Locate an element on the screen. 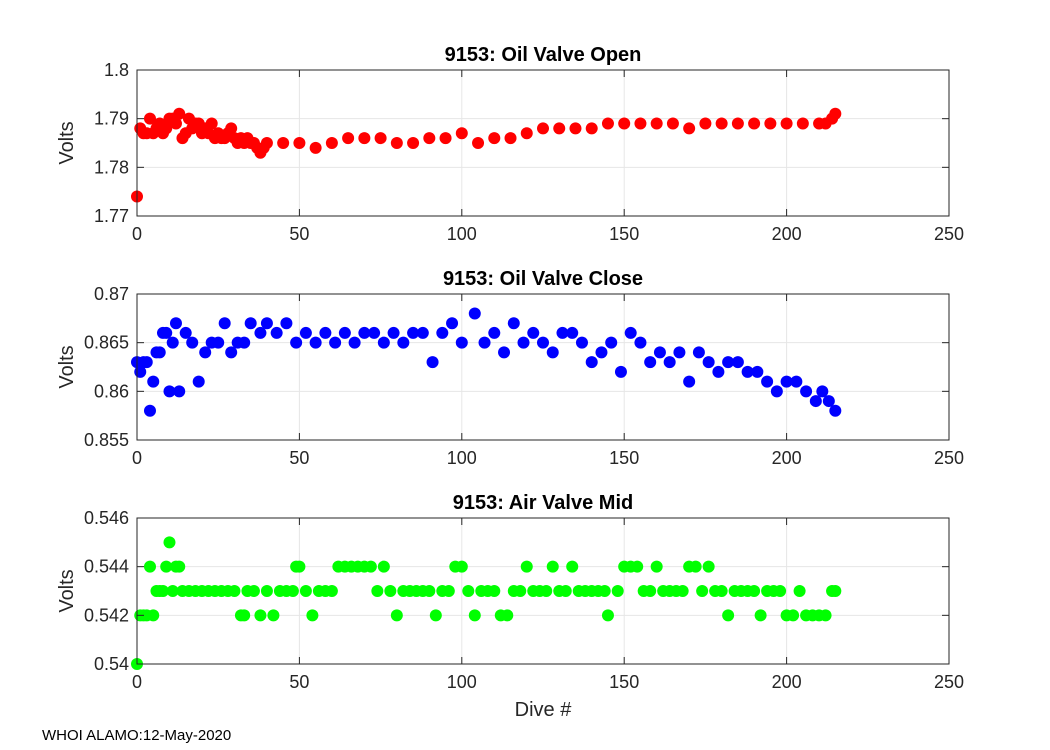 Image resolution: width=1050 pixels, height=750 pixels. chart-title: 9153: Air Valve Mid is located at coordinates (543, 503).